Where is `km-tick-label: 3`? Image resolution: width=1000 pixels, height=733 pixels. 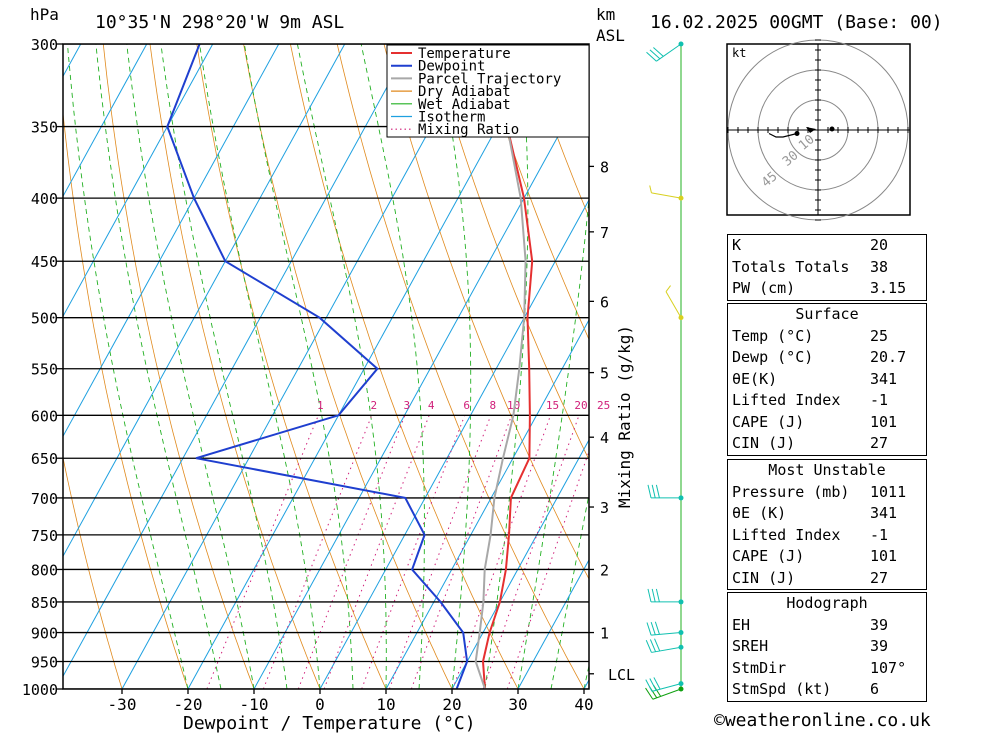 km-tick-label: 3 is located at coordinates (604, 508).